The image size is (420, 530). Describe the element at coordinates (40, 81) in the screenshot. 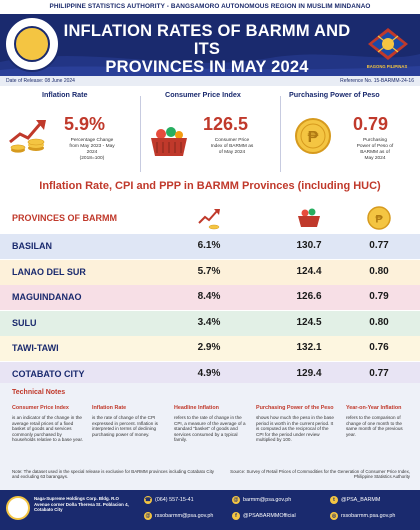

I see `date-of-release: Date of Release: 08 June 2024` at that location.